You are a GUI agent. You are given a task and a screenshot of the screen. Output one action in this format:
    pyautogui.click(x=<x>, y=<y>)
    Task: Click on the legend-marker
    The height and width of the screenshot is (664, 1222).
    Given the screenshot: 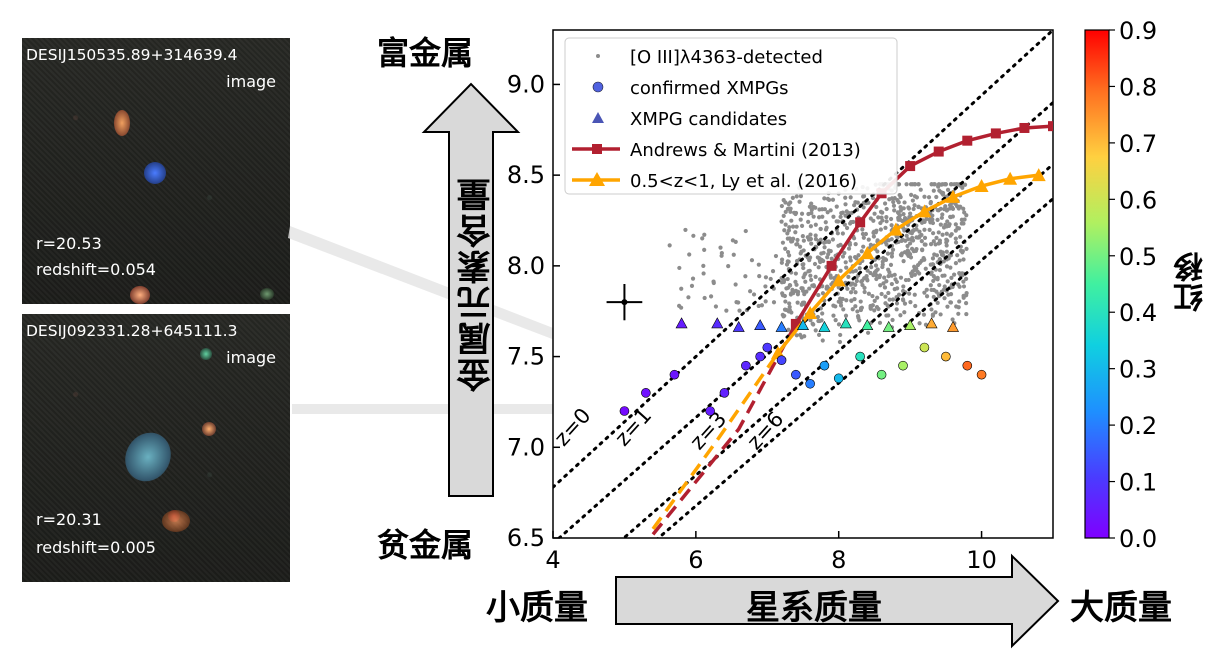 What is the action you would take?
    pyautogui.click(x=597, y=179)
    